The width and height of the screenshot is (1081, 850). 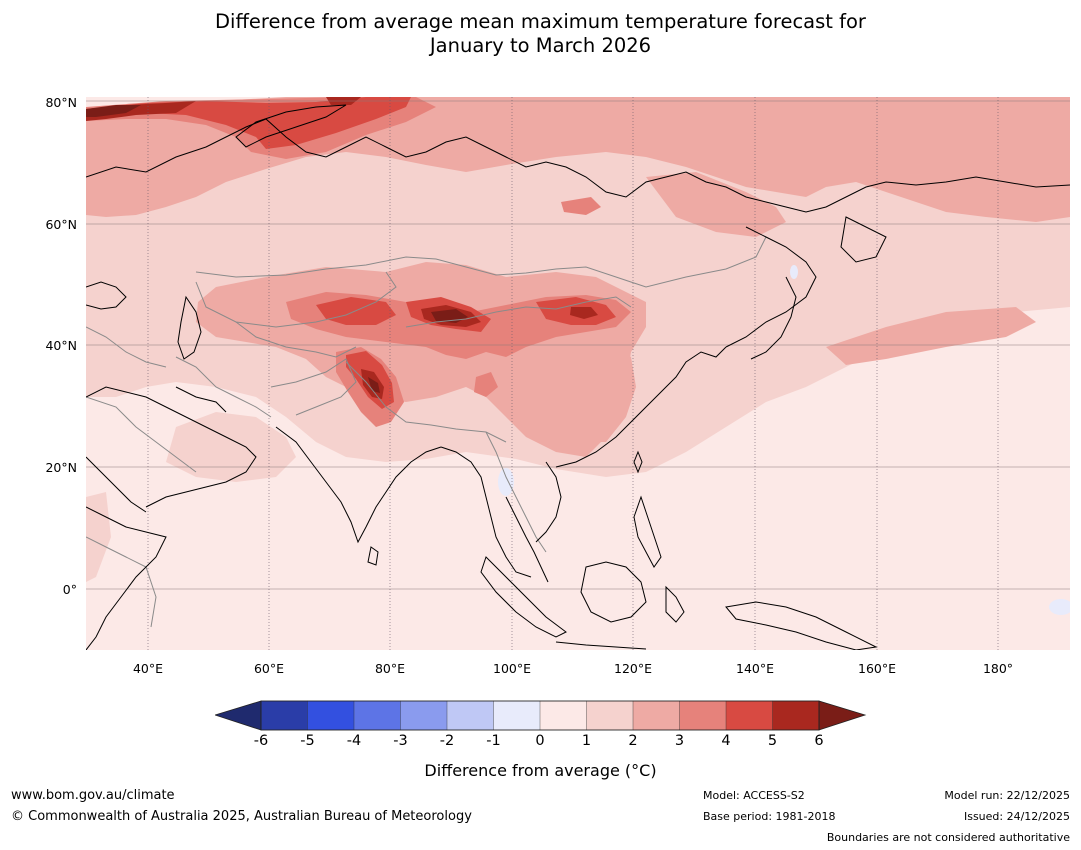 What do you see at coordinates (998, 668) in the screenshot?
I see `lon-label-180: 180°` at bounding box center [998, 668].